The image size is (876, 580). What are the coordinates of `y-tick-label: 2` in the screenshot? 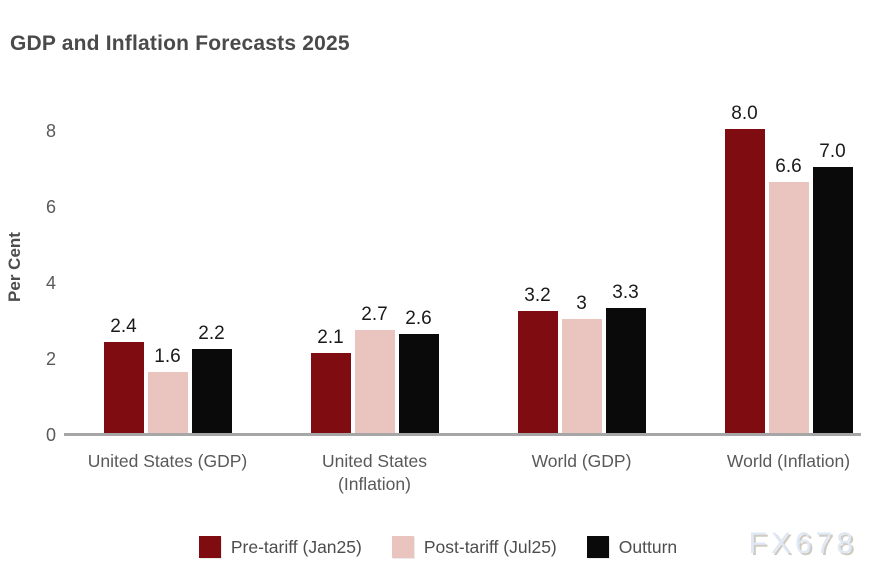 It's located at (50, 359).